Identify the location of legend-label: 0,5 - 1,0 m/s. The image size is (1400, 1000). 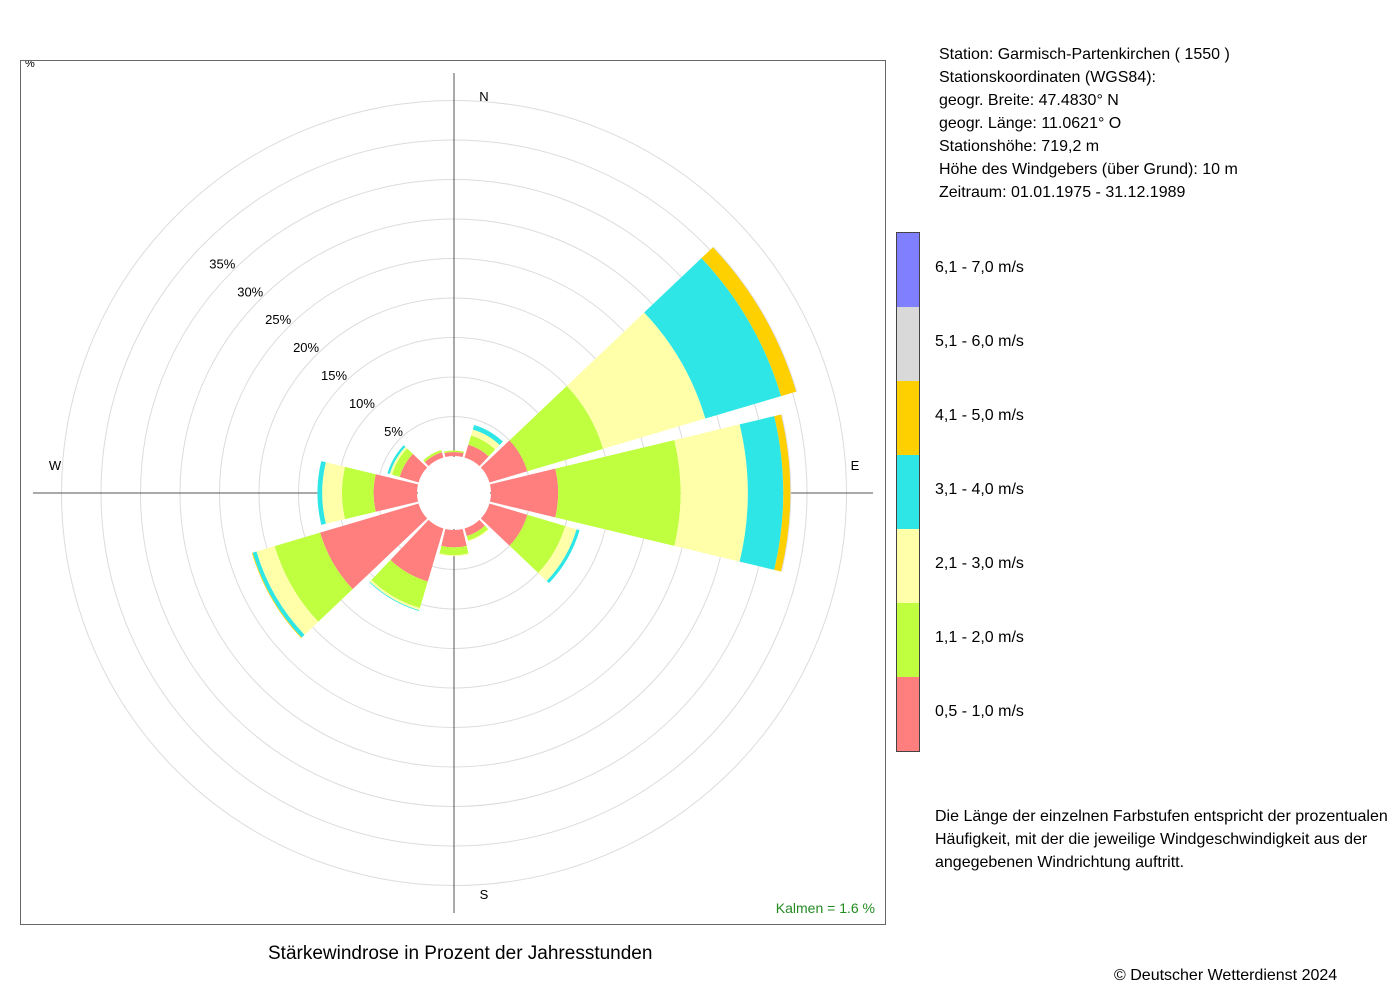
(979, 711).